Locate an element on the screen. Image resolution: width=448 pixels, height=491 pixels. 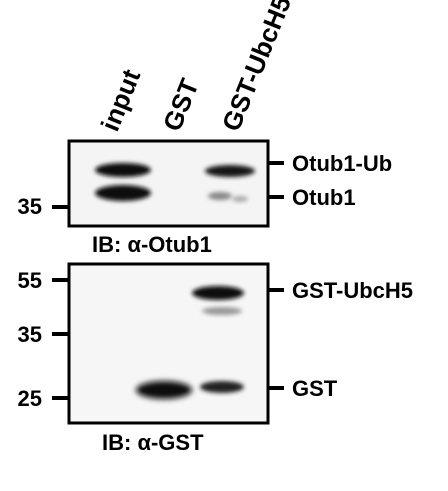
marker-label-35-bottom: 35 is located at coordinates (30, 334).